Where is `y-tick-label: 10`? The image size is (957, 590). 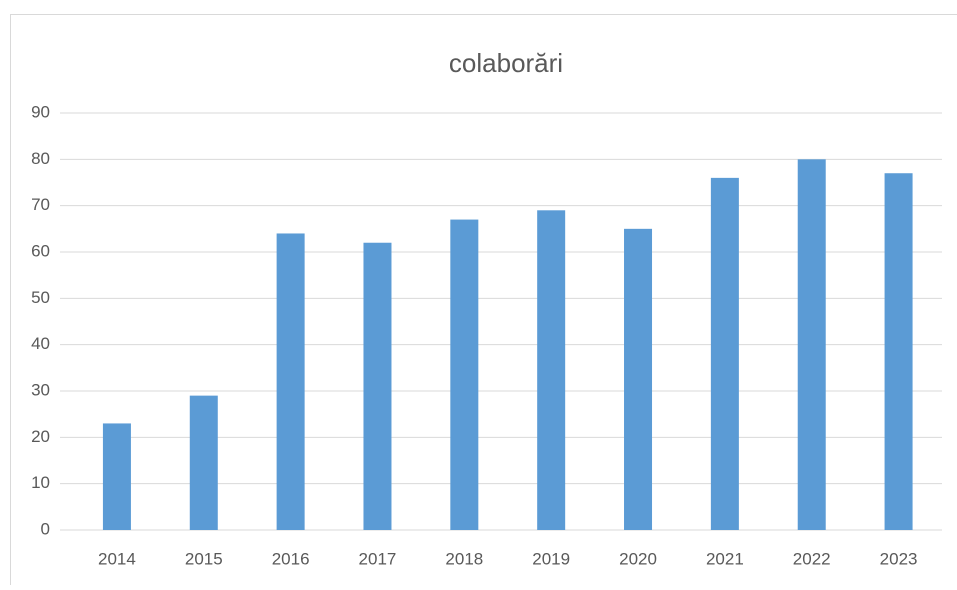
y-tick-label: 10 is located at coordinates (40, 482).